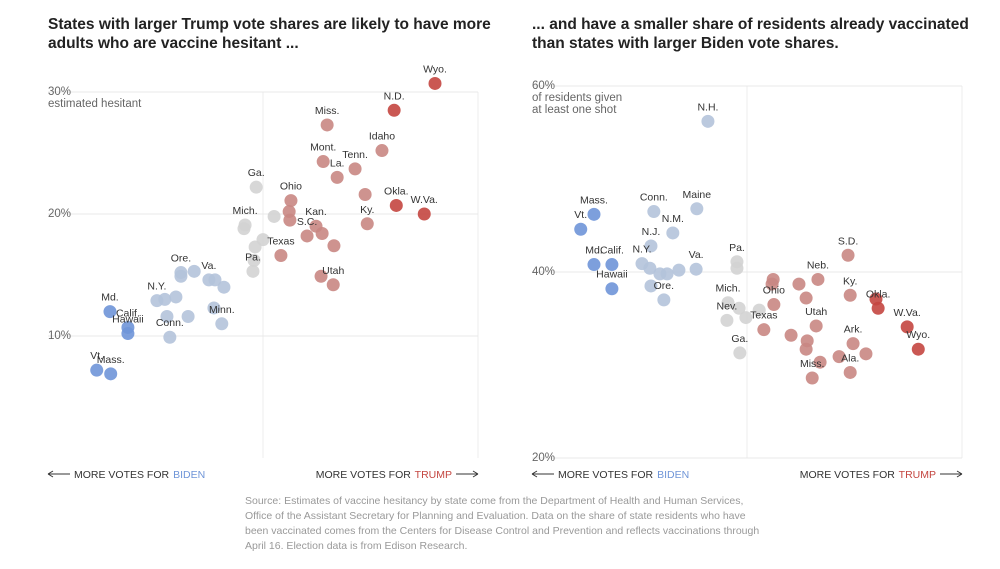 The image size is (1000, 569). I want to click on state-label: N.M., so click(673, 219).